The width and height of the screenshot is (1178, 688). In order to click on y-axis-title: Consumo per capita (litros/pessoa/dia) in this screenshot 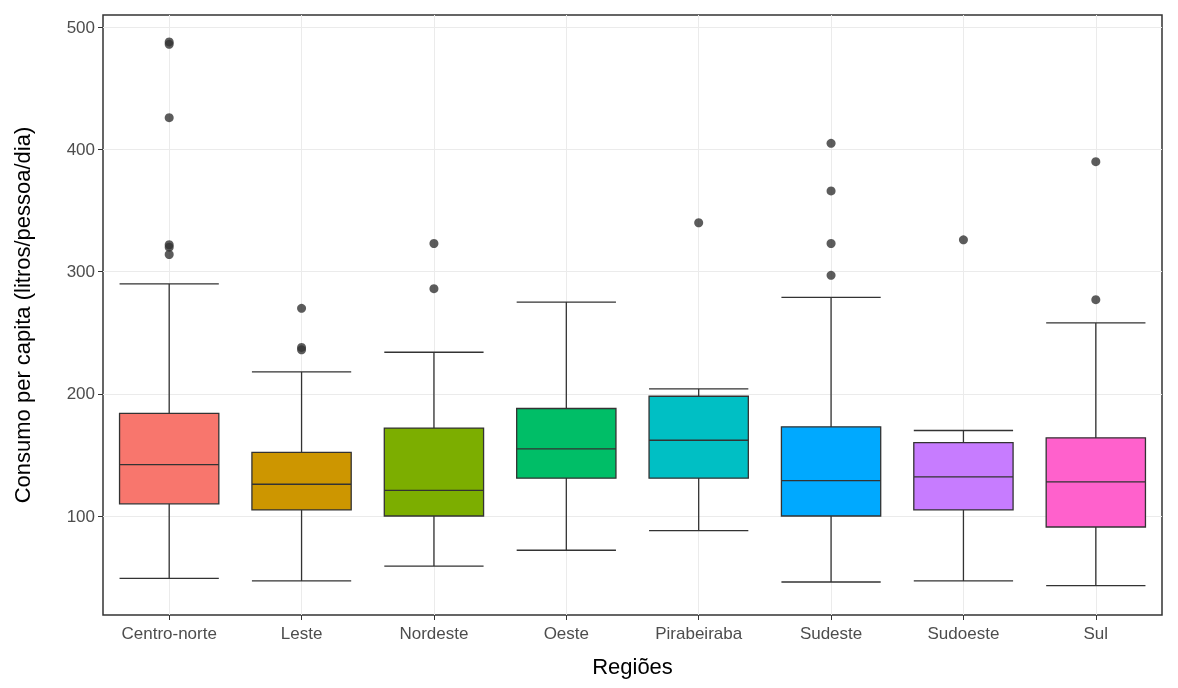, I will do `click(22, 315)`.